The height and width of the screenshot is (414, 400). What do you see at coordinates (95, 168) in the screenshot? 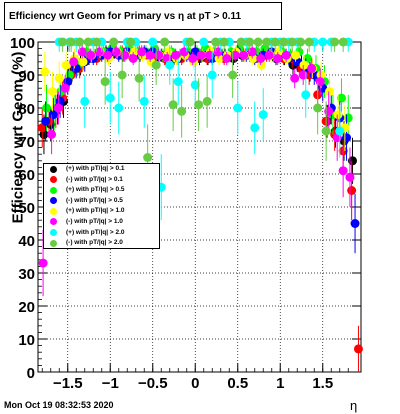
I see `legend-label: (+) with pT/|q| > 0.1` at bounding box center [95, 168].